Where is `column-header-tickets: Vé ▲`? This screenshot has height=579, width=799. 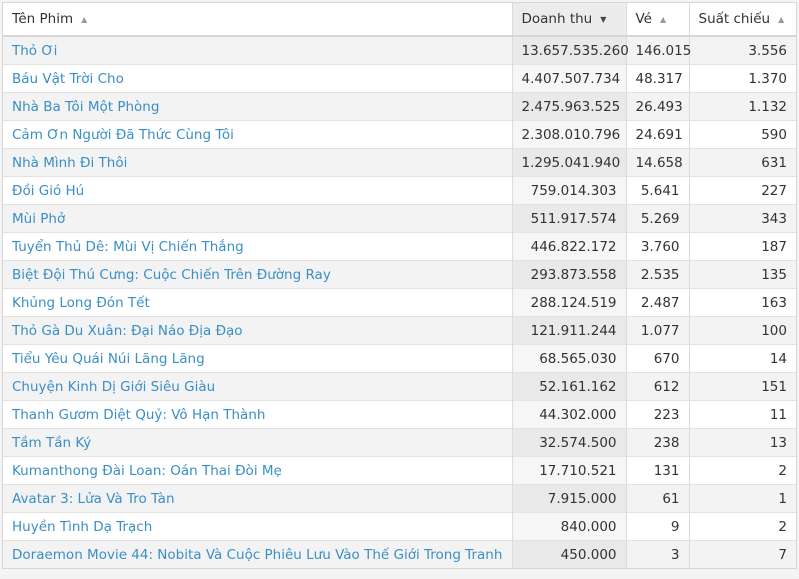 column-header-tickets: Vé ▲ is located at coordinates (657, 20).